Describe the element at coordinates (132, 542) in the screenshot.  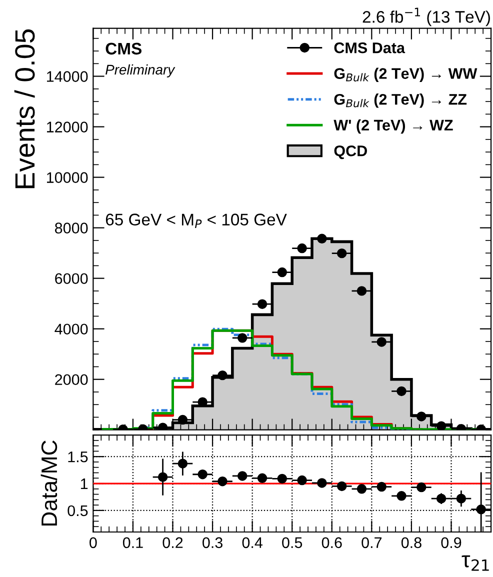
I see `x-tick-label: 0.1` at that location.